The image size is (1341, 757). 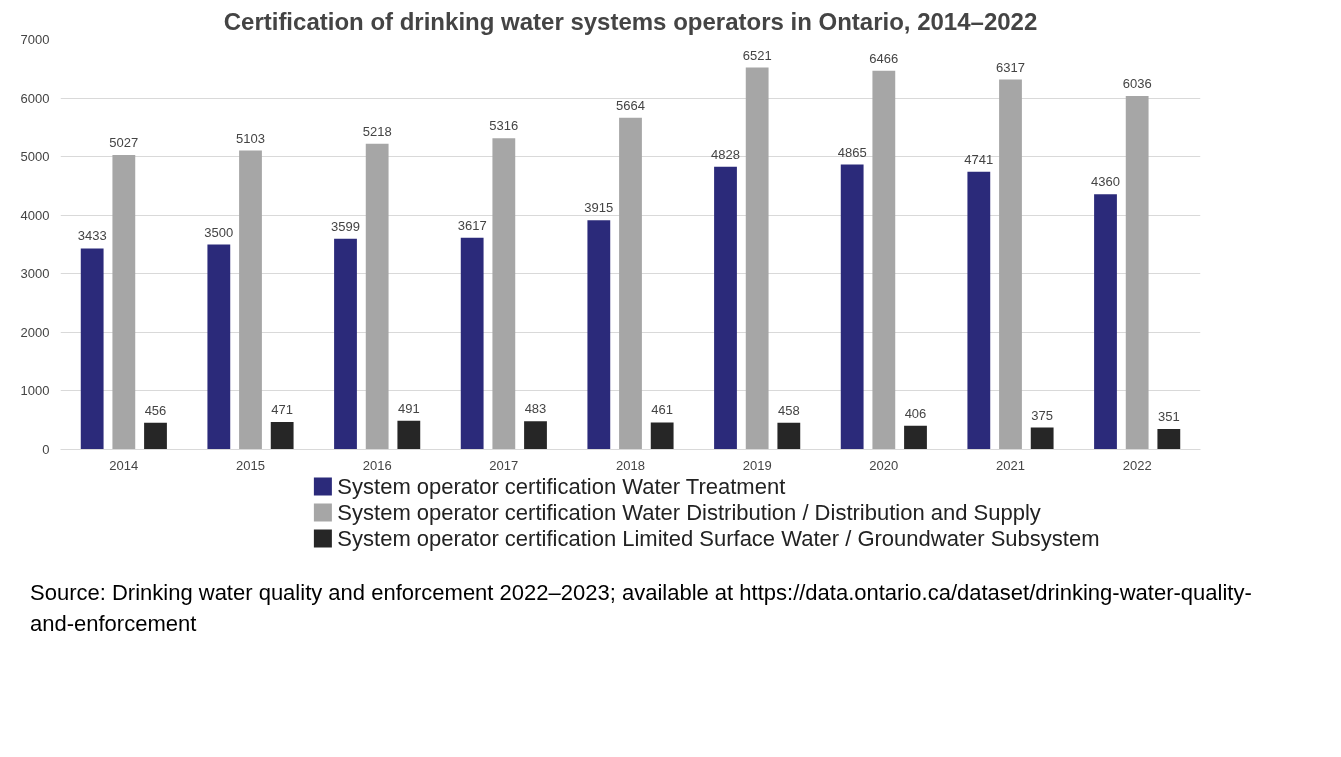 I want to click on y-tick-label: 5000, so click(x=35, y=157).